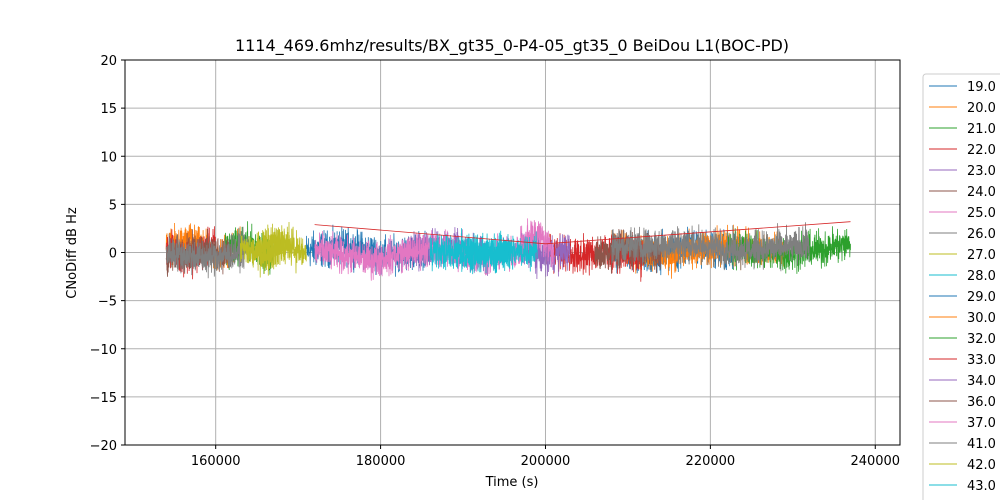  I want to click on y-tick-label: −10, so click(103, 350).